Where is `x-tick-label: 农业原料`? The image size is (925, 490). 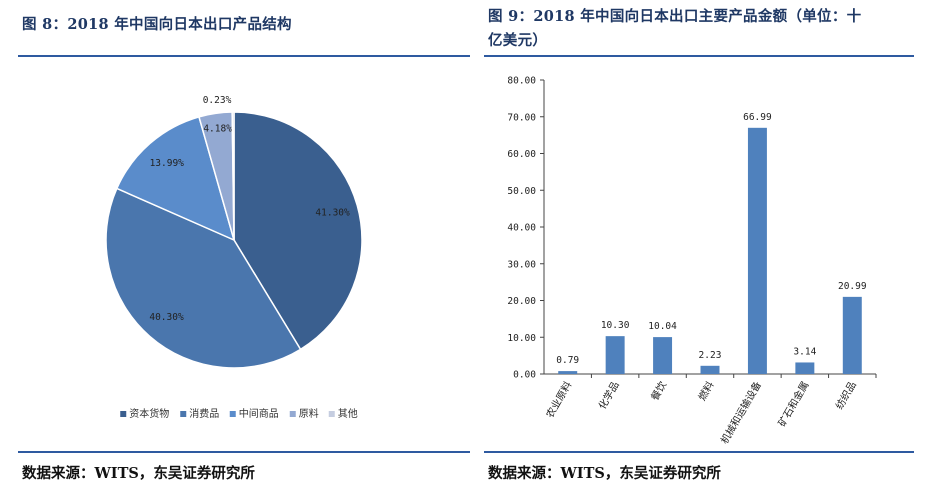
x-tick-label: 农业原料 is located at coordinates (558, 399).